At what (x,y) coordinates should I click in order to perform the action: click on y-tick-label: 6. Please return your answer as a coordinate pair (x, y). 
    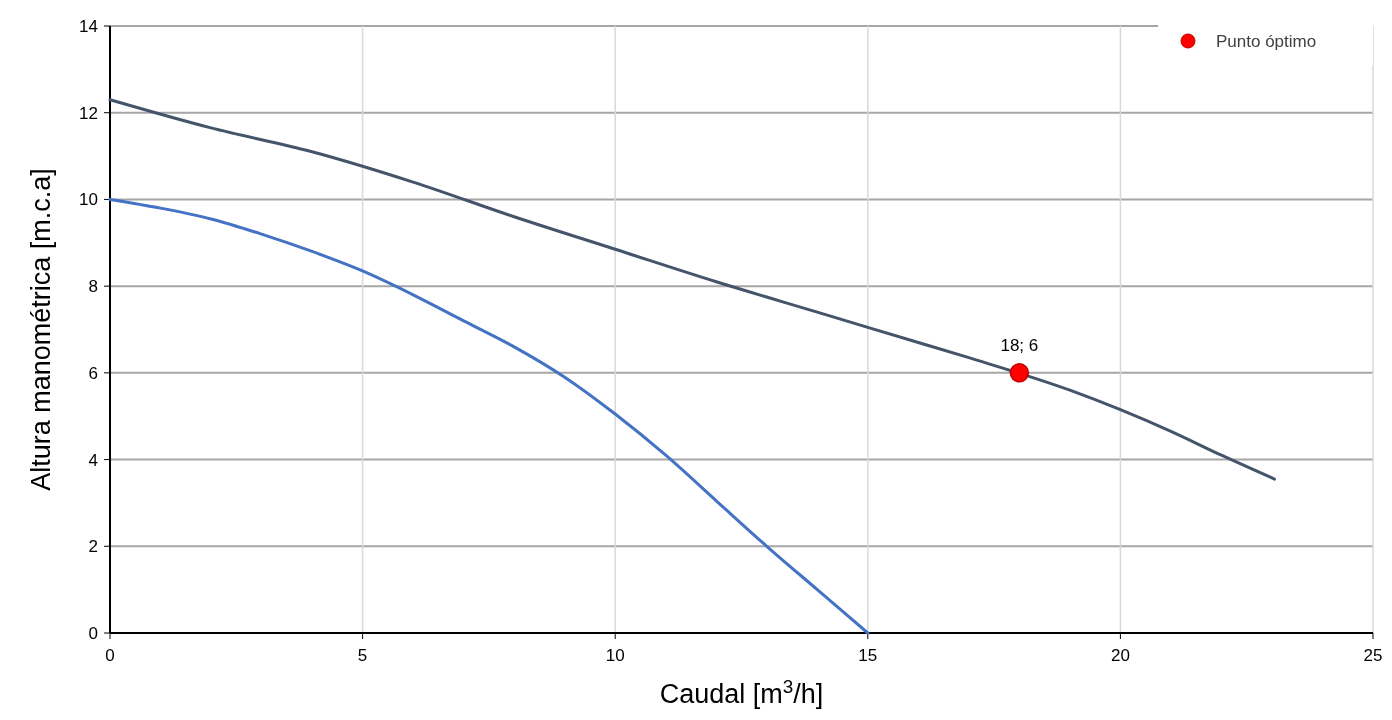
    Looking at the image, I should click on (93, 373).